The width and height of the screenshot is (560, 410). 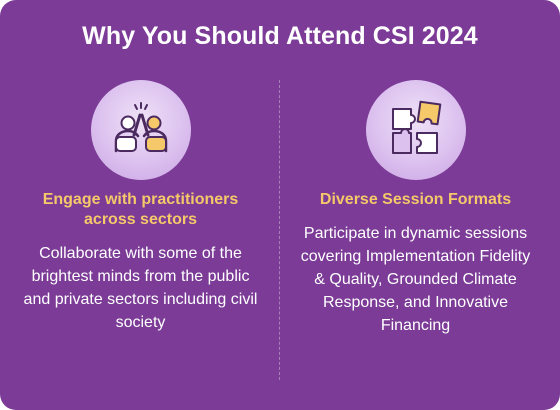 I want to click on benefit-heading: Engage with practitioners across sectors, so click(x=140, y=209).